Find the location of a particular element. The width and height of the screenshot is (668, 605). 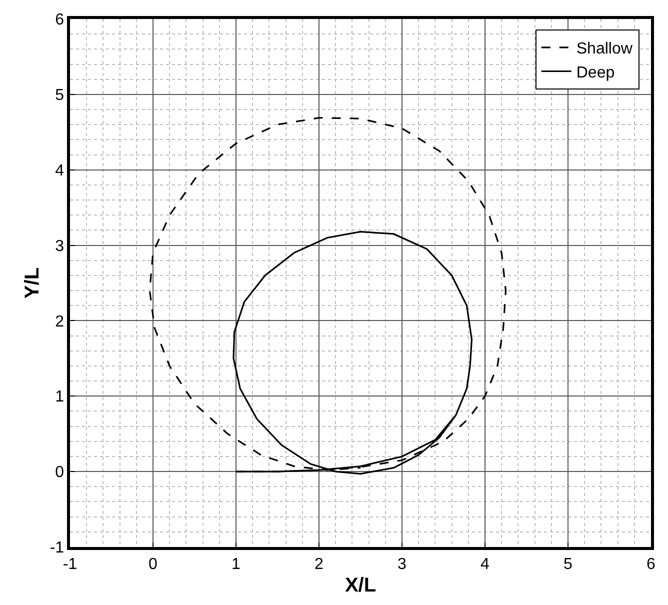

y-tick-label: 6 is located at coordinates (59, 20).